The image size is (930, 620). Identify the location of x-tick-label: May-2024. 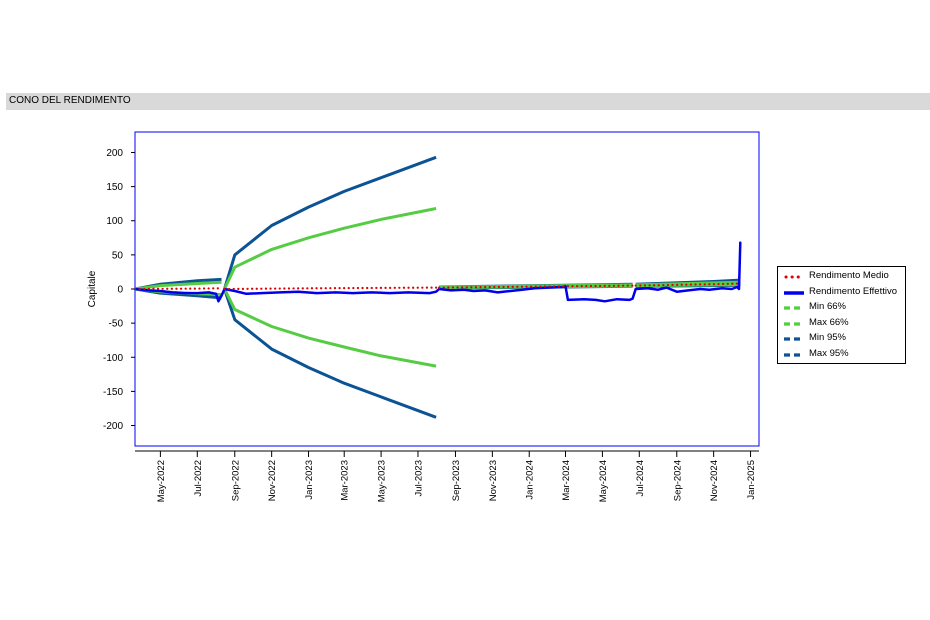
(603, 481).